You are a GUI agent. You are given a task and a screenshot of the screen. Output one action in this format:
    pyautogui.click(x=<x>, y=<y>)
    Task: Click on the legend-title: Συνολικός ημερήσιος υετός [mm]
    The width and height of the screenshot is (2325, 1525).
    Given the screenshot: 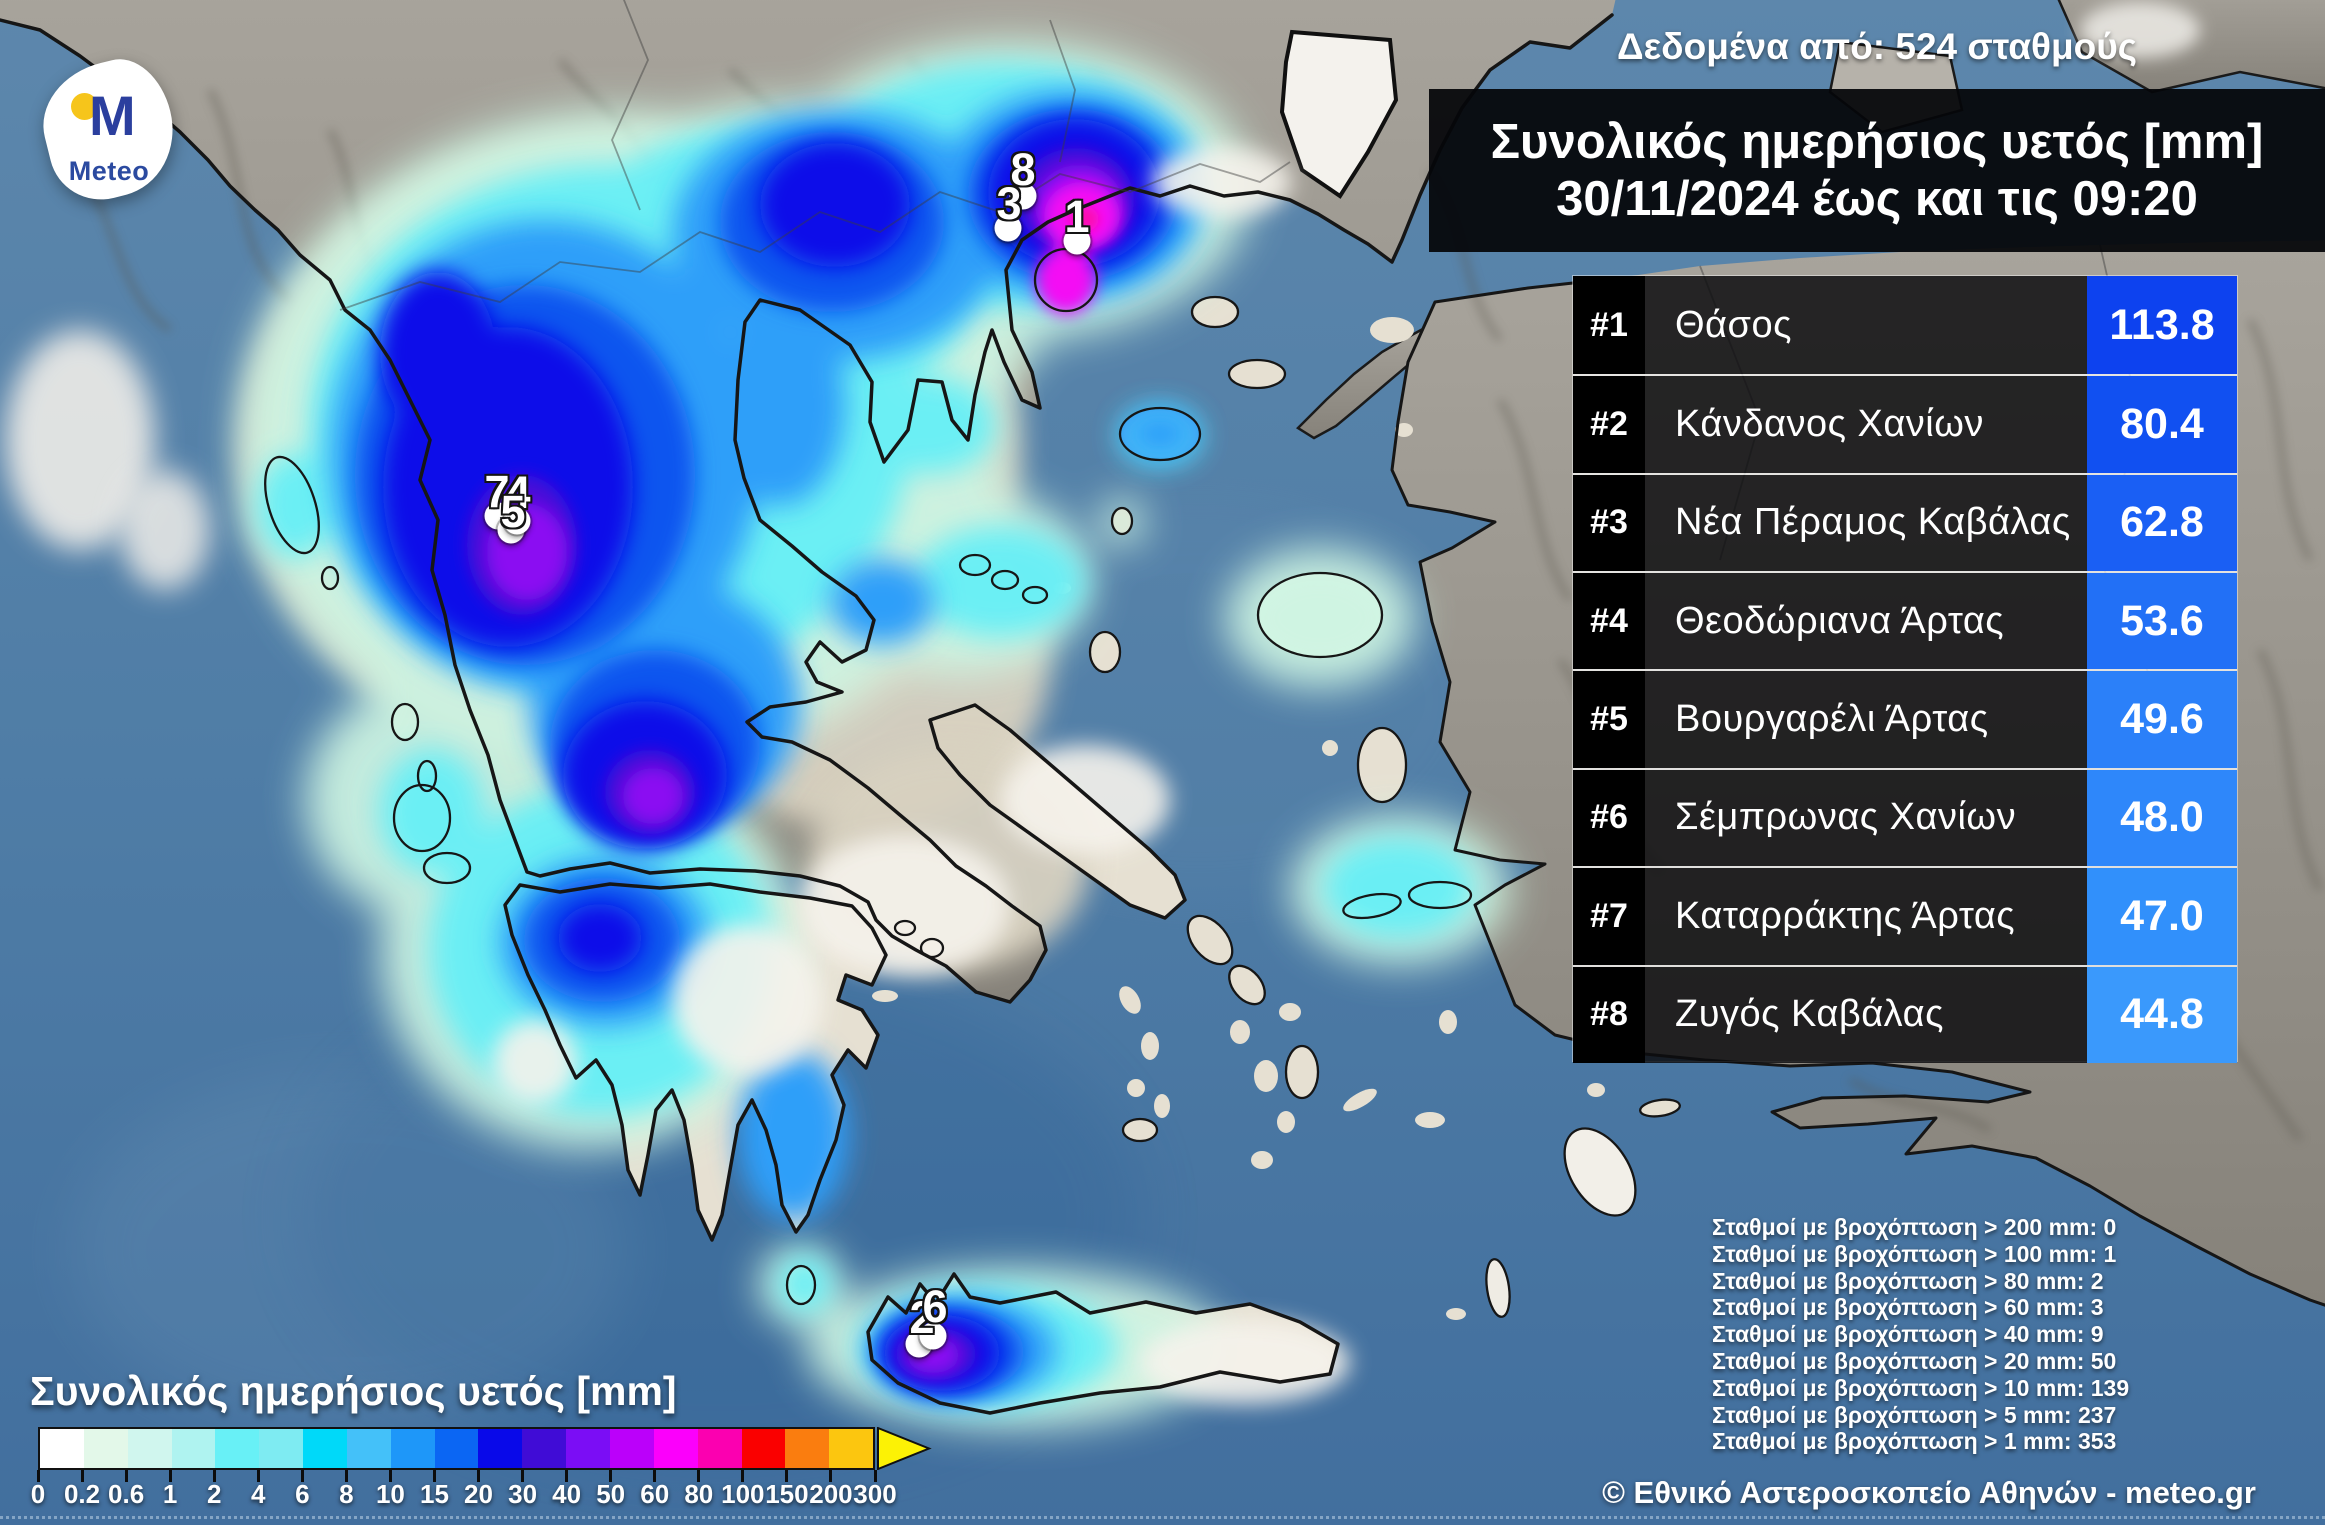 What is the action you would take?
    pyautogui.click(x=353, y=1391)
    